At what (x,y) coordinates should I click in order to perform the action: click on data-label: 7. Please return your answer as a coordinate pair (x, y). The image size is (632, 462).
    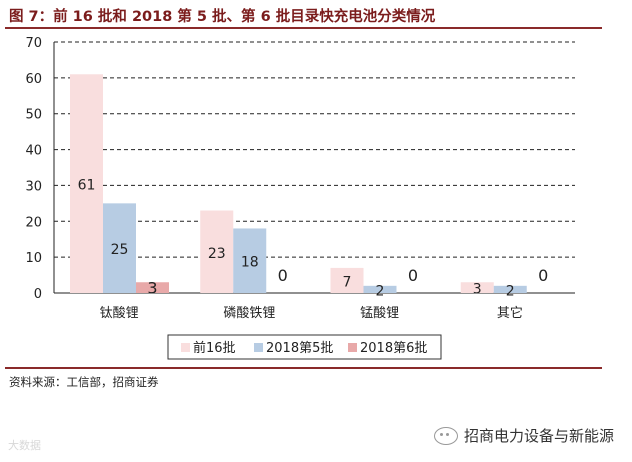
    Looking at the image, I should click on (347, 282).